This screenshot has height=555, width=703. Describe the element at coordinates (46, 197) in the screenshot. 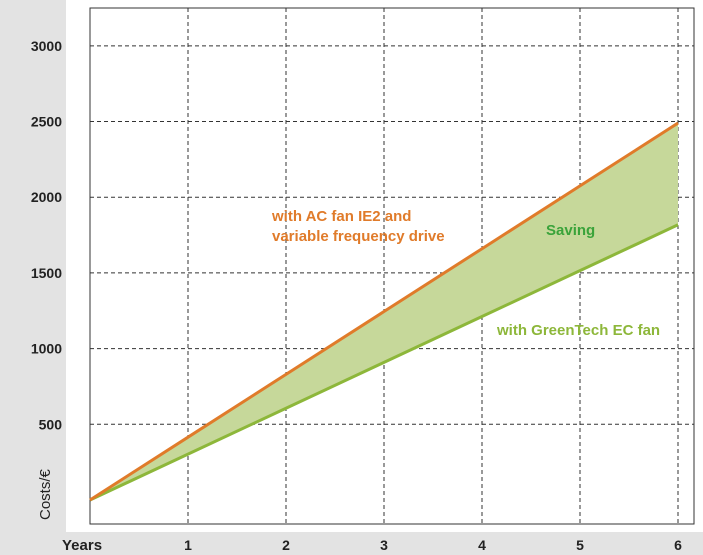

I see `y-tick-label: 2000` at that location.